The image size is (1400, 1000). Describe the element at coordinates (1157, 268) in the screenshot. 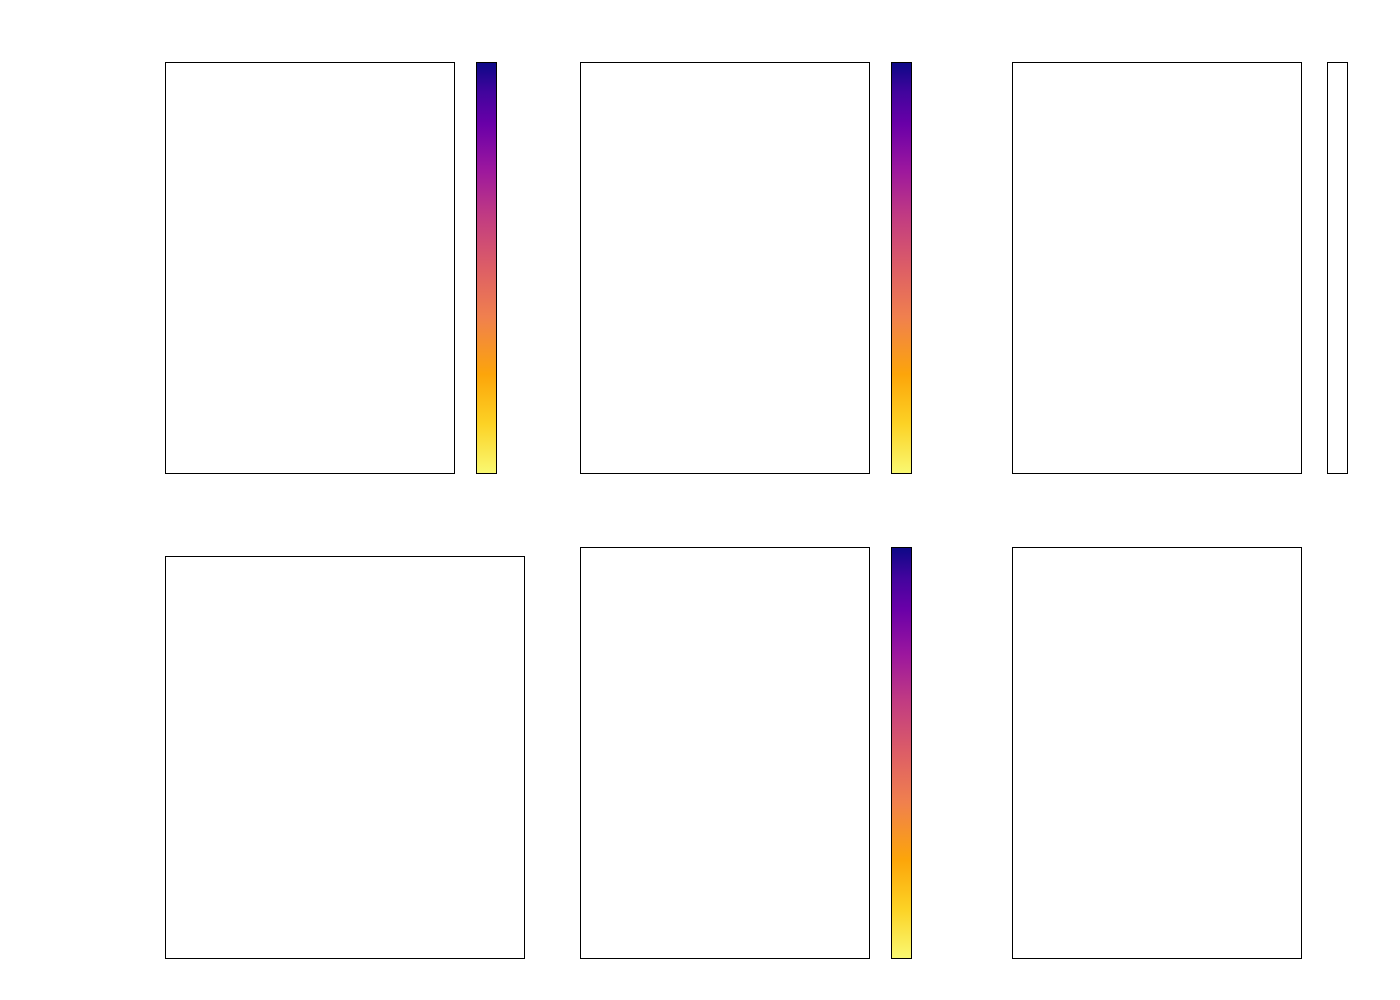

I see `panel-temp-adjusted-qc-axes` at that location.